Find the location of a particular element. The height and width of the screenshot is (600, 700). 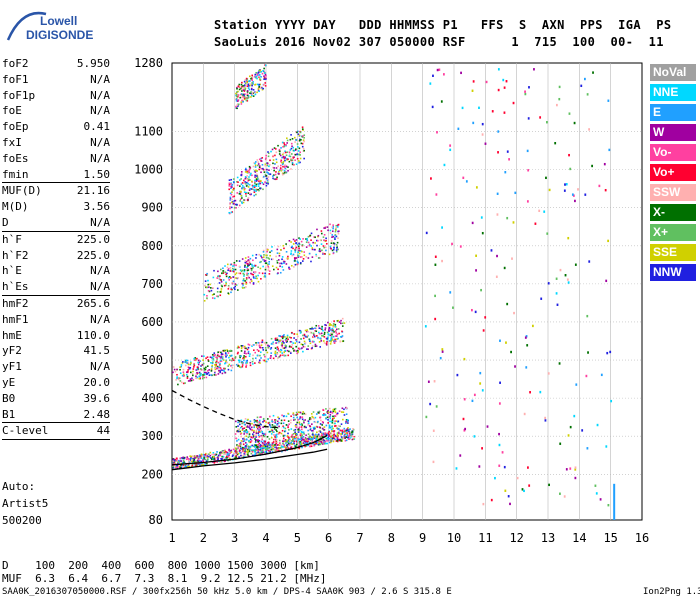

x-tick-label: 8 is located at coordinates (391, 538).